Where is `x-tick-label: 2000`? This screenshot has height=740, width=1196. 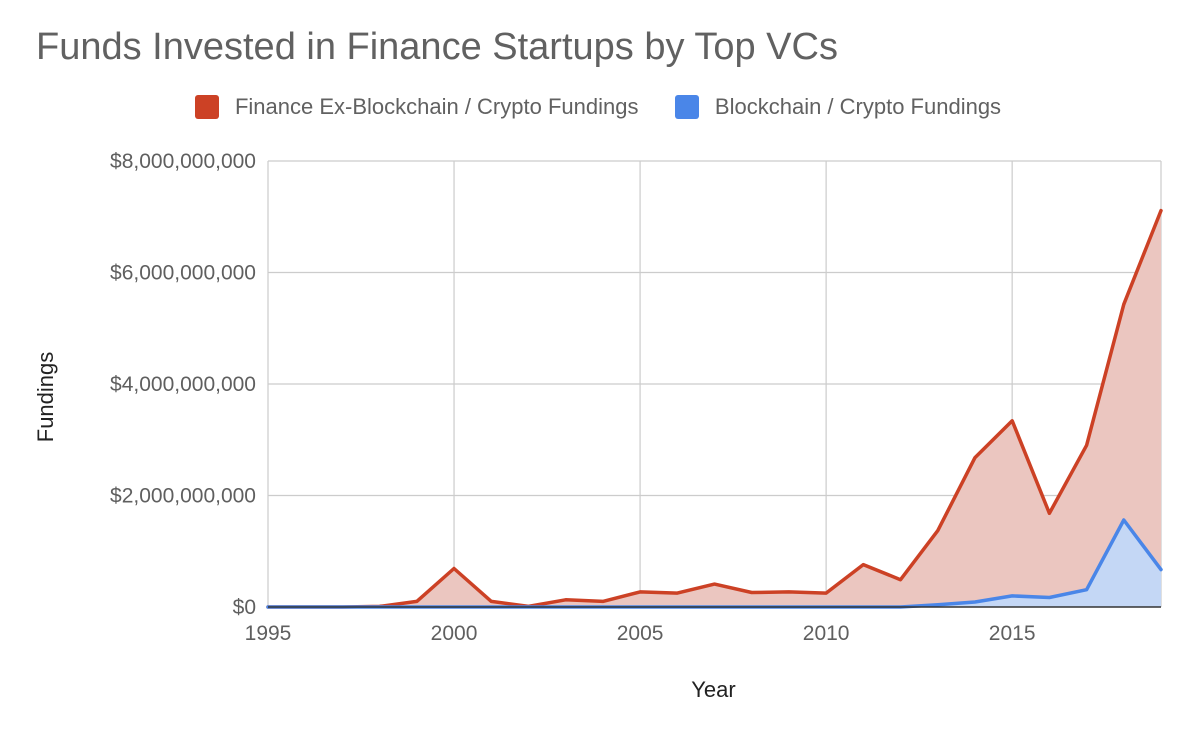
x-tick-label: 2000 is located at coordinates (454, 633).